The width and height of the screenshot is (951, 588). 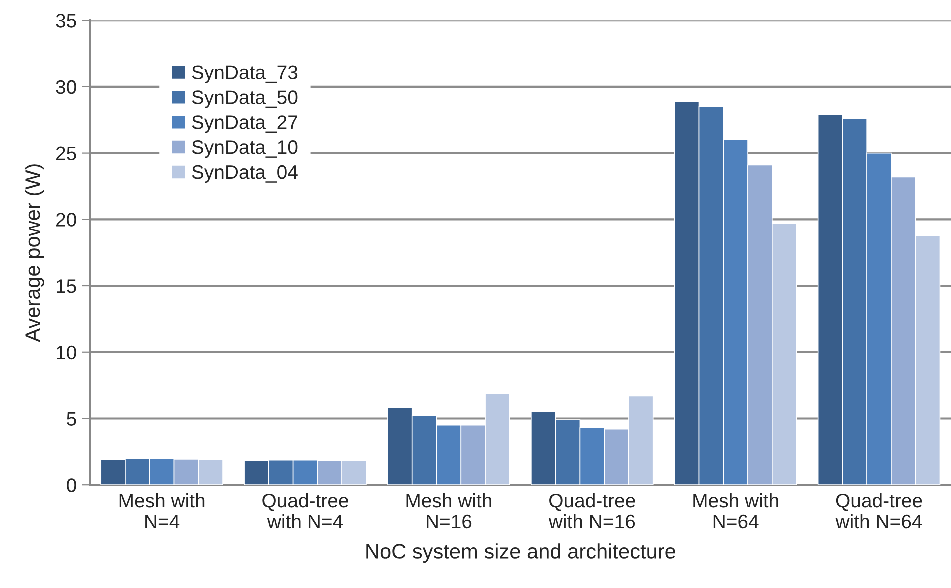 What do you see at coordinates (66, 353) in the screenshot?
I see `y-tick-label: 10` at bounding box center [66, 353].